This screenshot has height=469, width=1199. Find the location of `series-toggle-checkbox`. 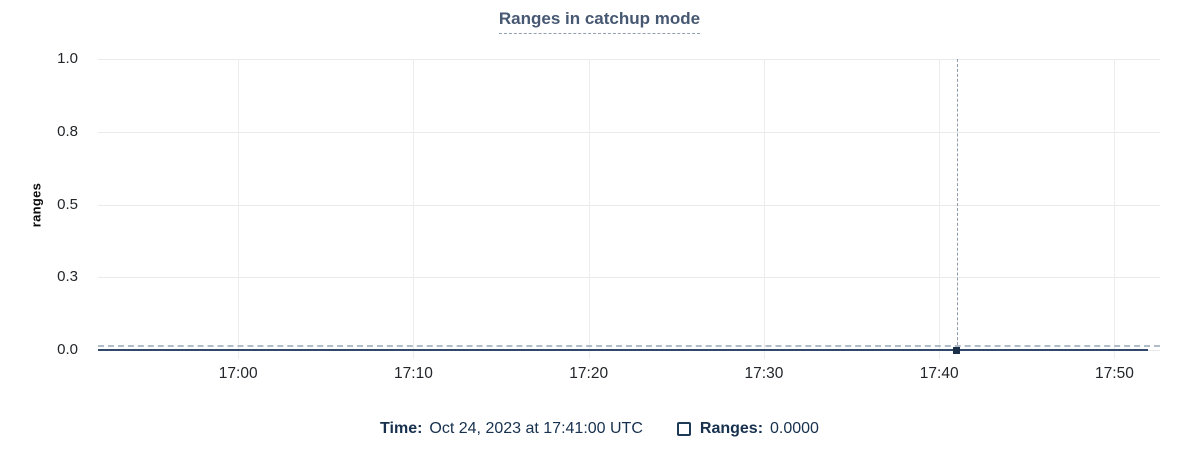

series-toggle-checkbox is located at coordinates (683, 429).